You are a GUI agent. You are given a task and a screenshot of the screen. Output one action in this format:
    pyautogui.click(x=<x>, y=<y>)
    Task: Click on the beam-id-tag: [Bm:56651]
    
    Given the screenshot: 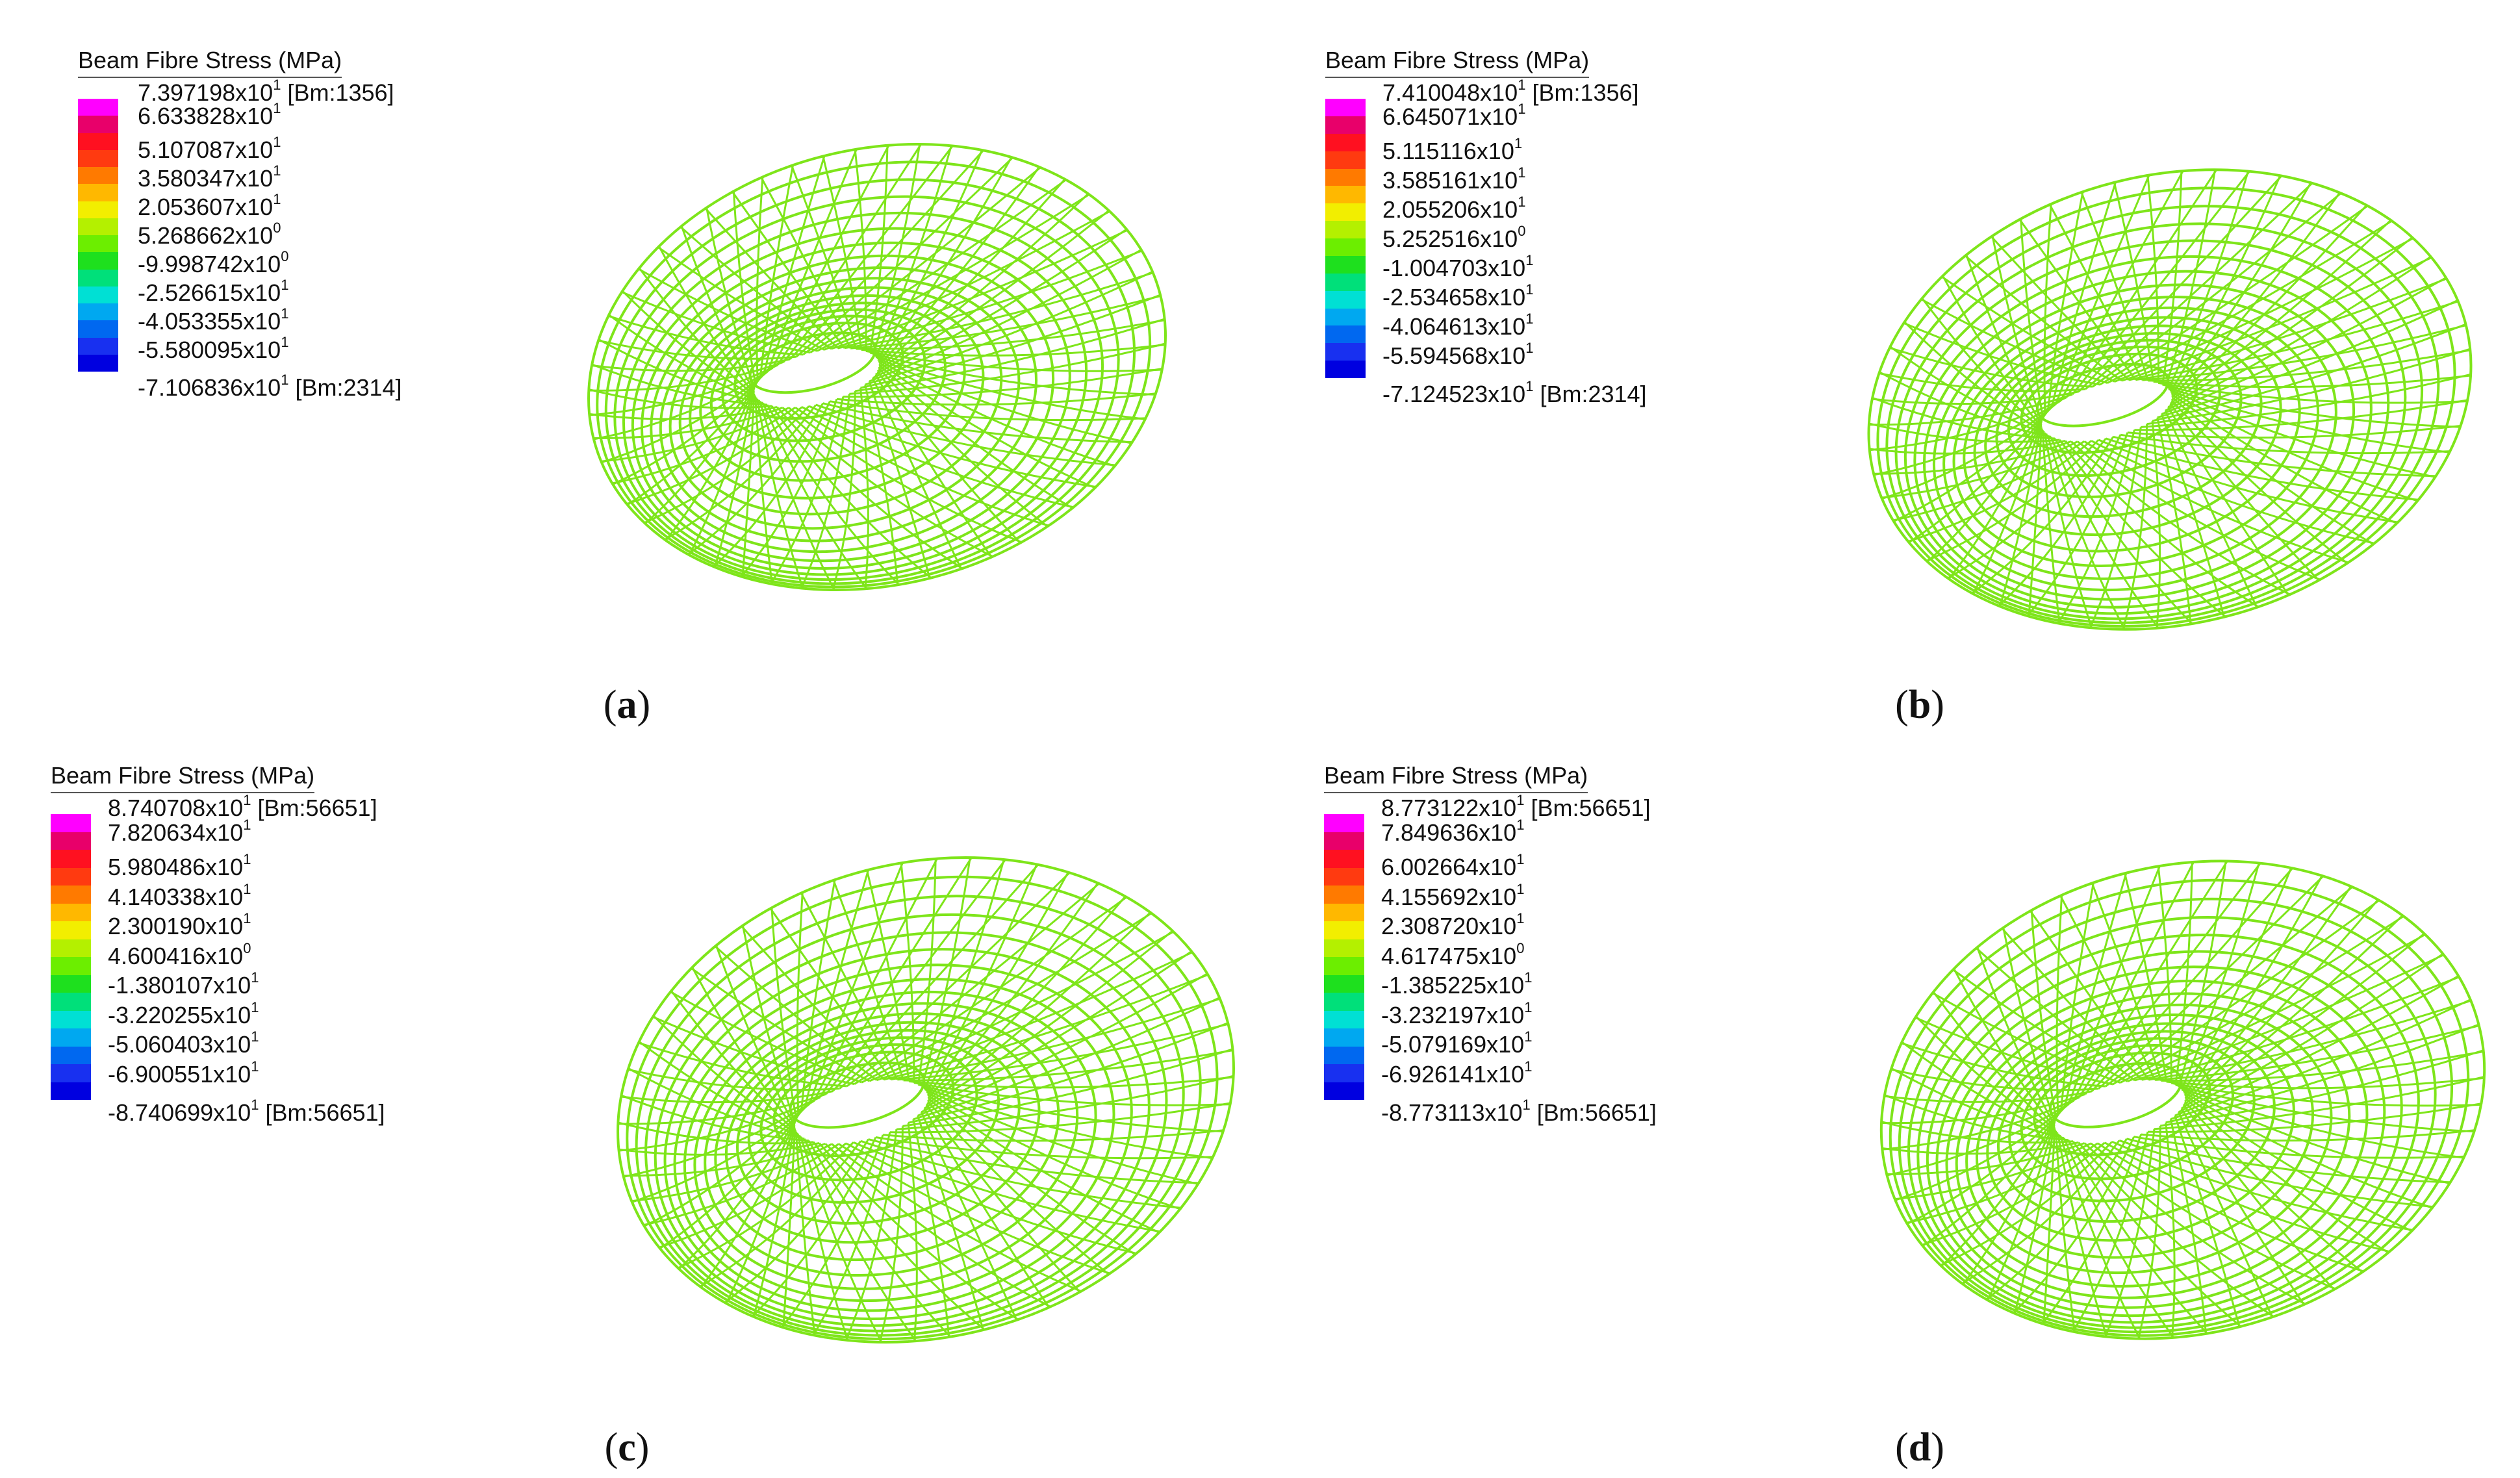 What is the action you would take?
    pyautogui.click(x=1587, y=808)
    